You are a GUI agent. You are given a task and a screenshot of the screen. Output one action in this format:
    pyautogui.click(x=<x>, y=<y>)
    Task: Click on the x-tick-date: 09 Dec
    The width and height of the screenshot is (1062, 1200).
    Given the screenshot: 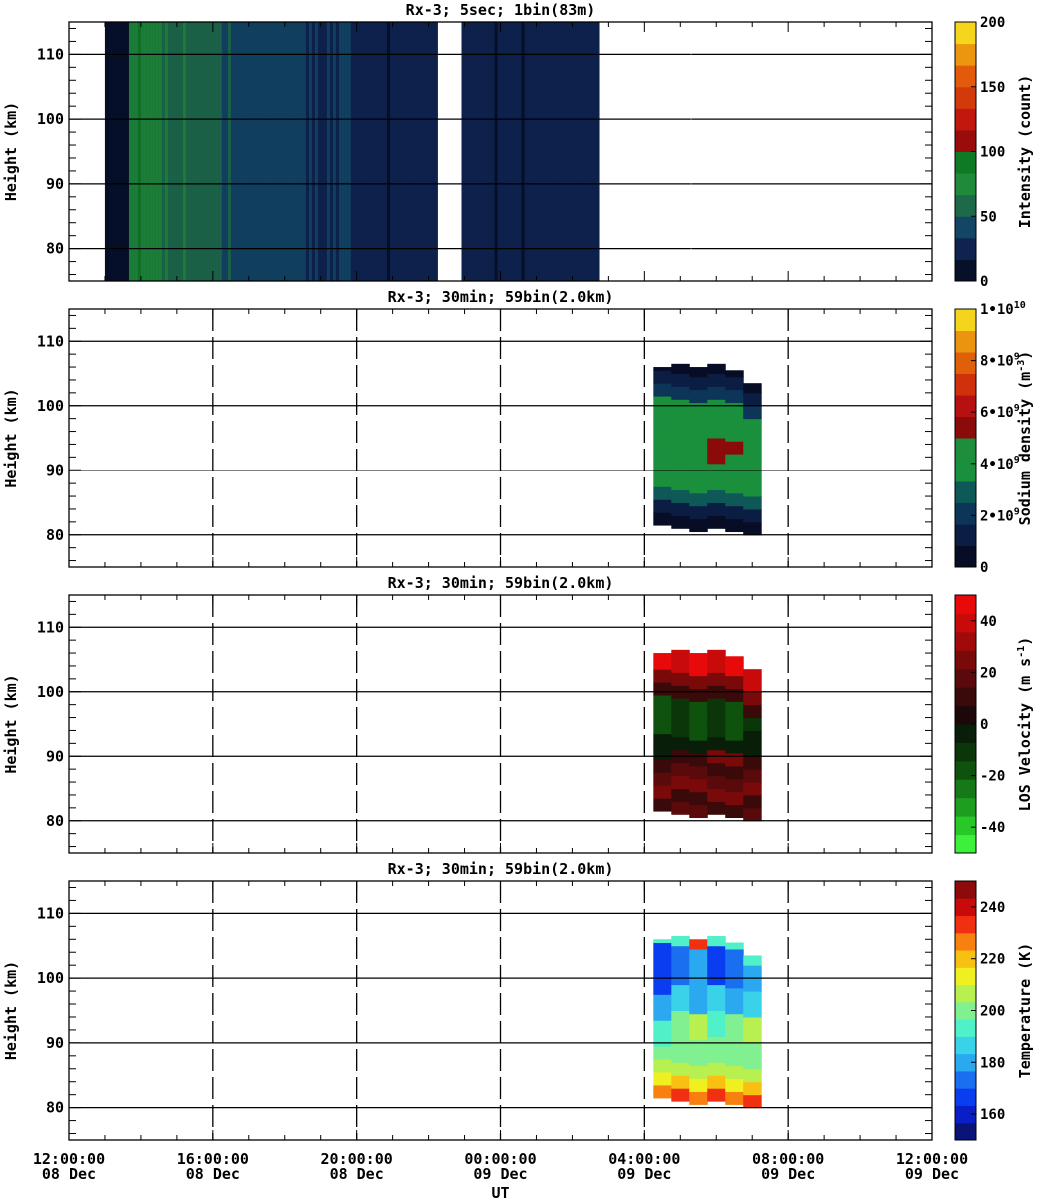 What is the action you would take?
    pyautogui.click(x=644, y=1174)
    